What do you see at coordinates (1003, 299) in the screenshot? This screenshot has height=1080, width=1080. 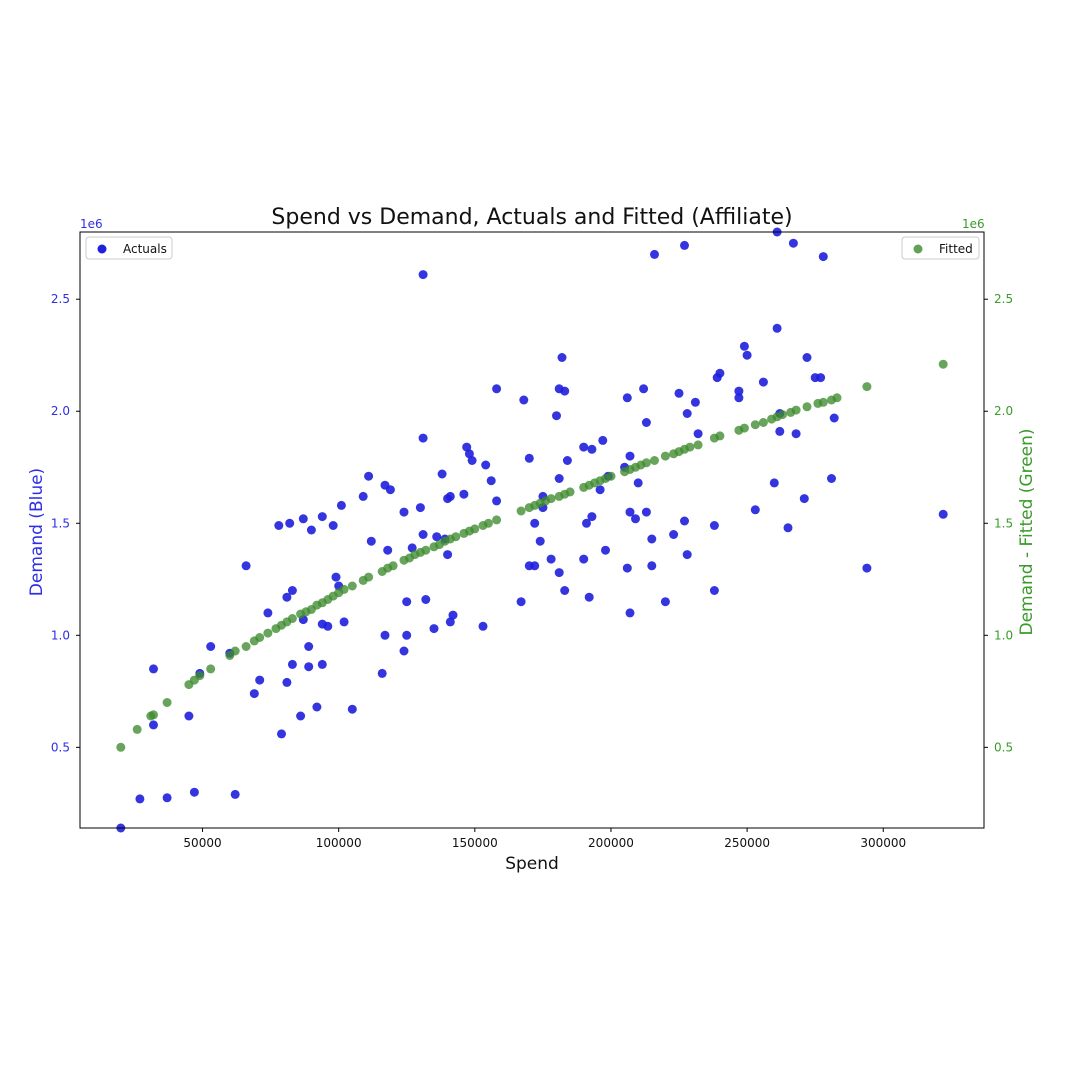 I see `y-right-tick-label-4: 2.5` at bounding box center [1003, 299].